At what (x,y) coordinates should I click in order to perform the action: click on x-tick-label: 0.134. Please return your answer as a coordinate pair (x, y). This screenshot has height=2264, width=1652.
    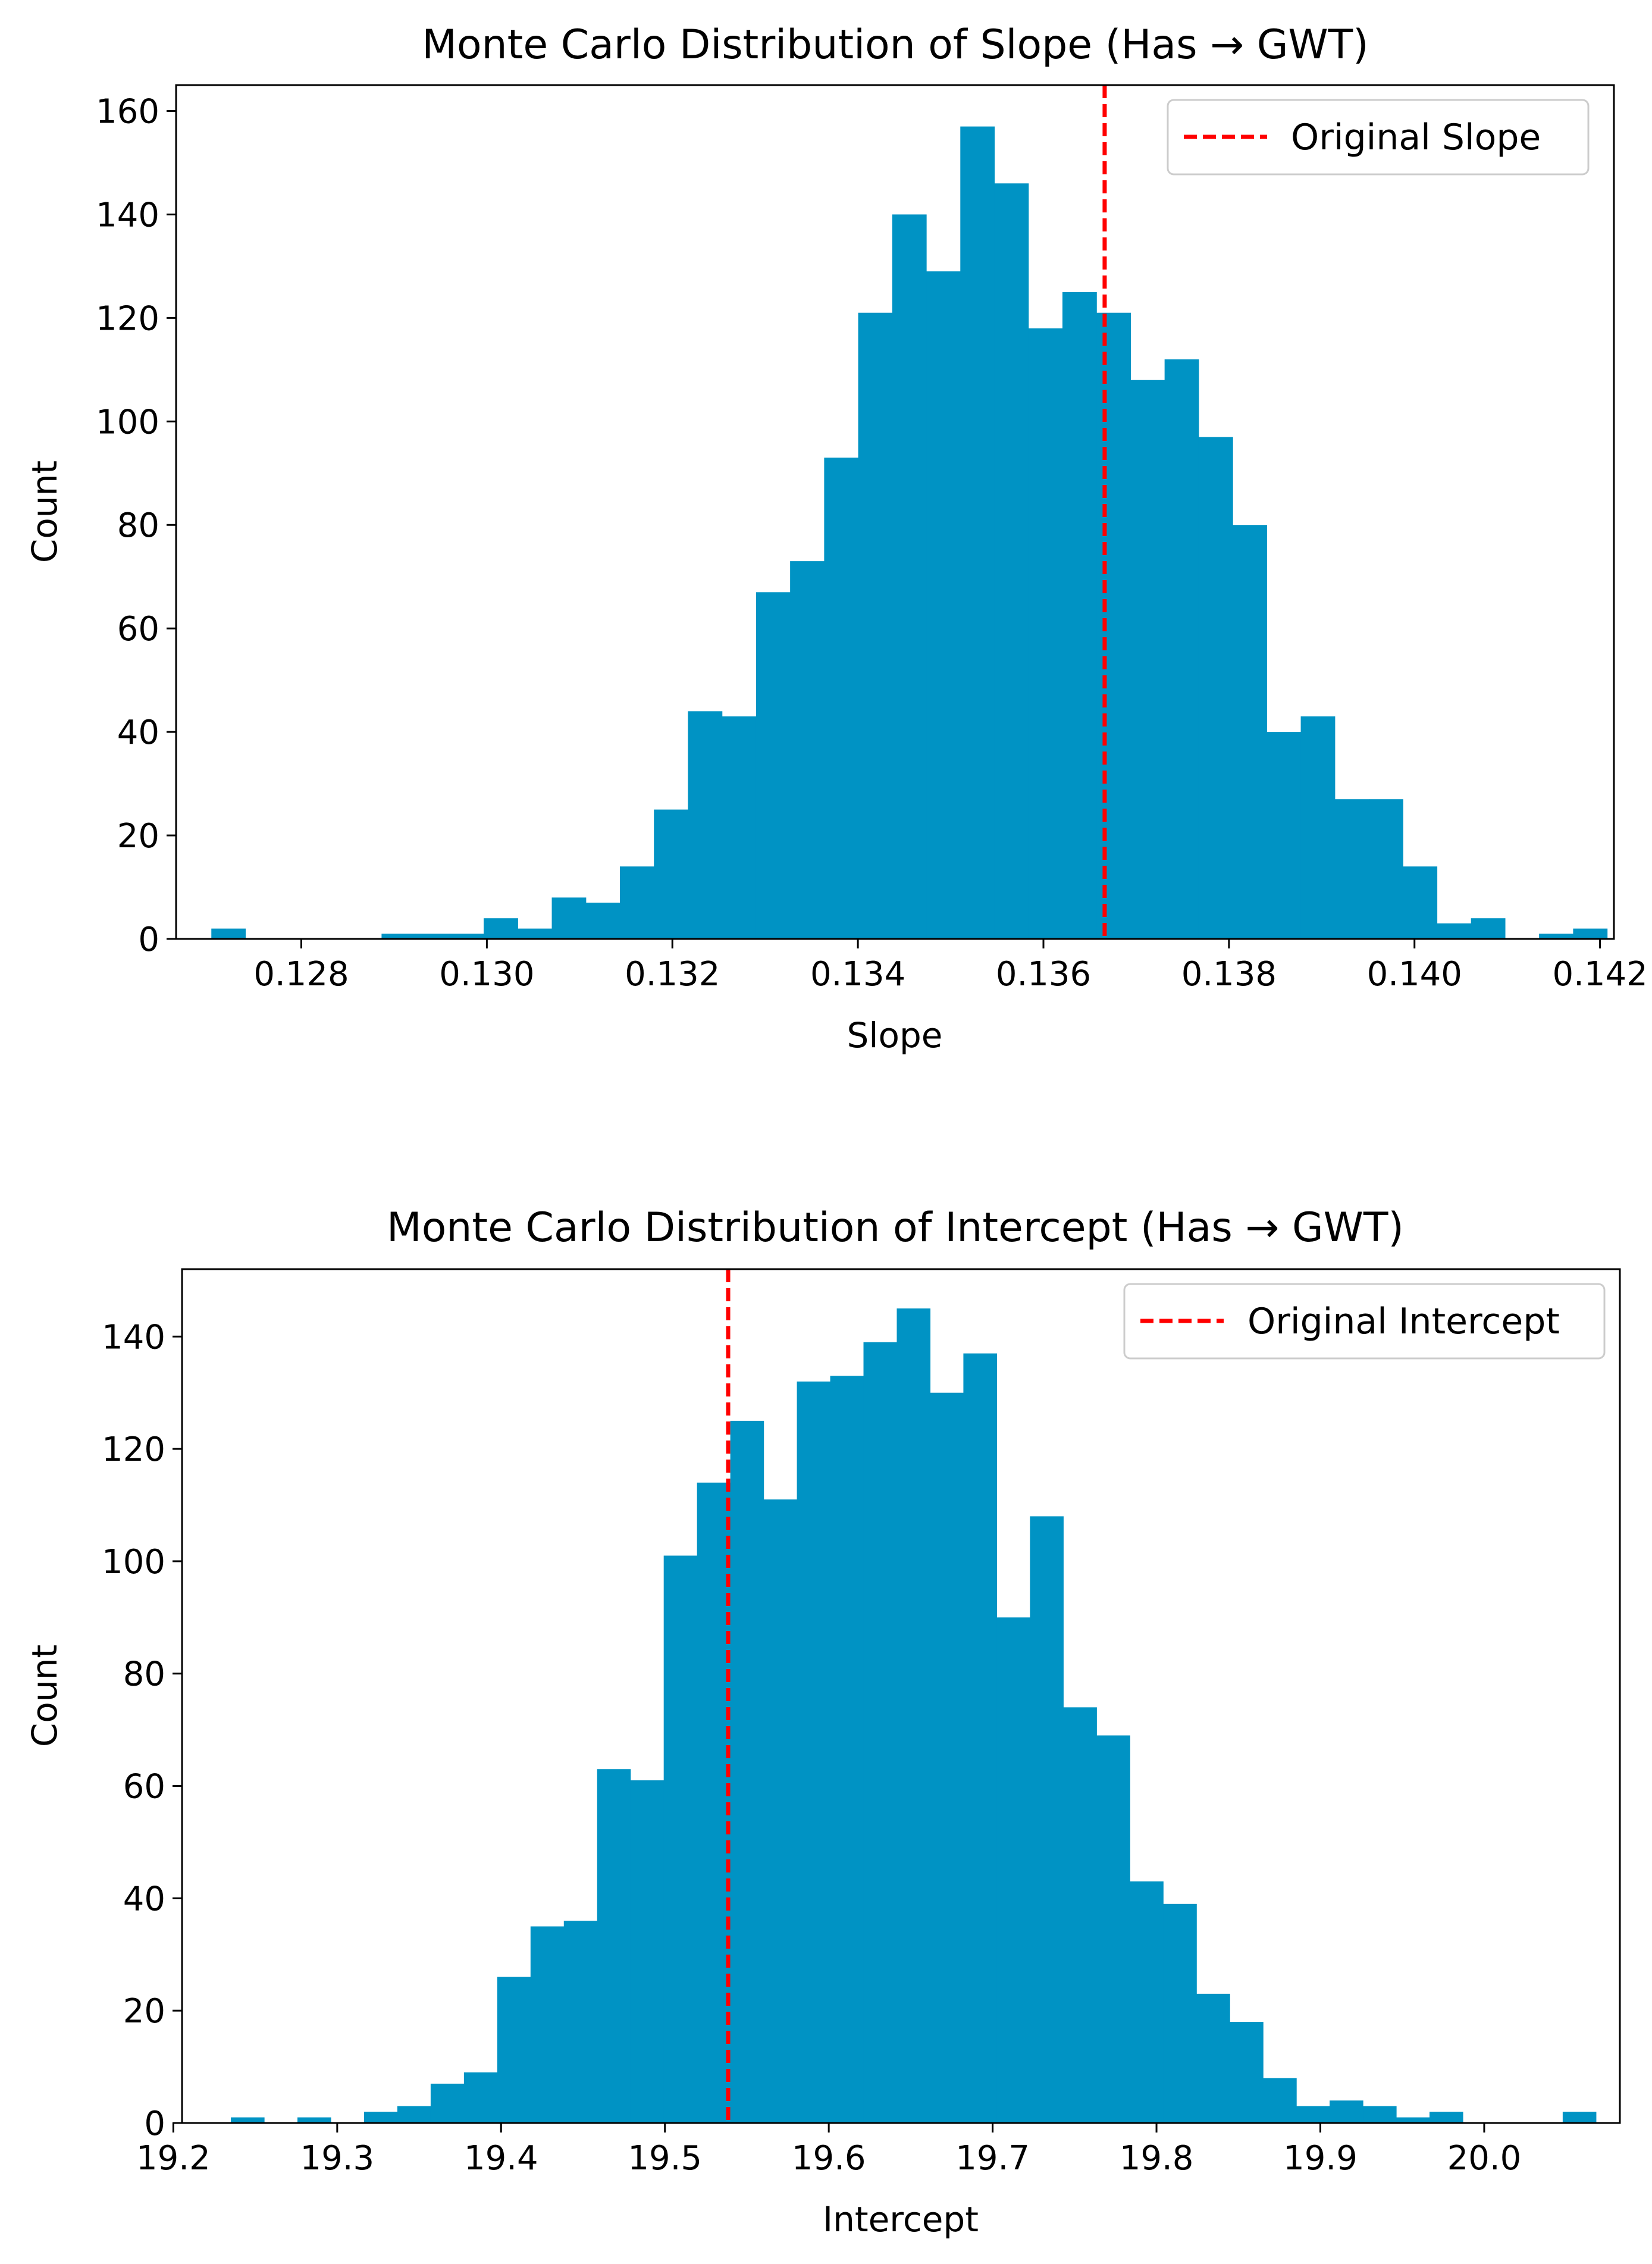
    Looking at the image, I should click on (857, 974).